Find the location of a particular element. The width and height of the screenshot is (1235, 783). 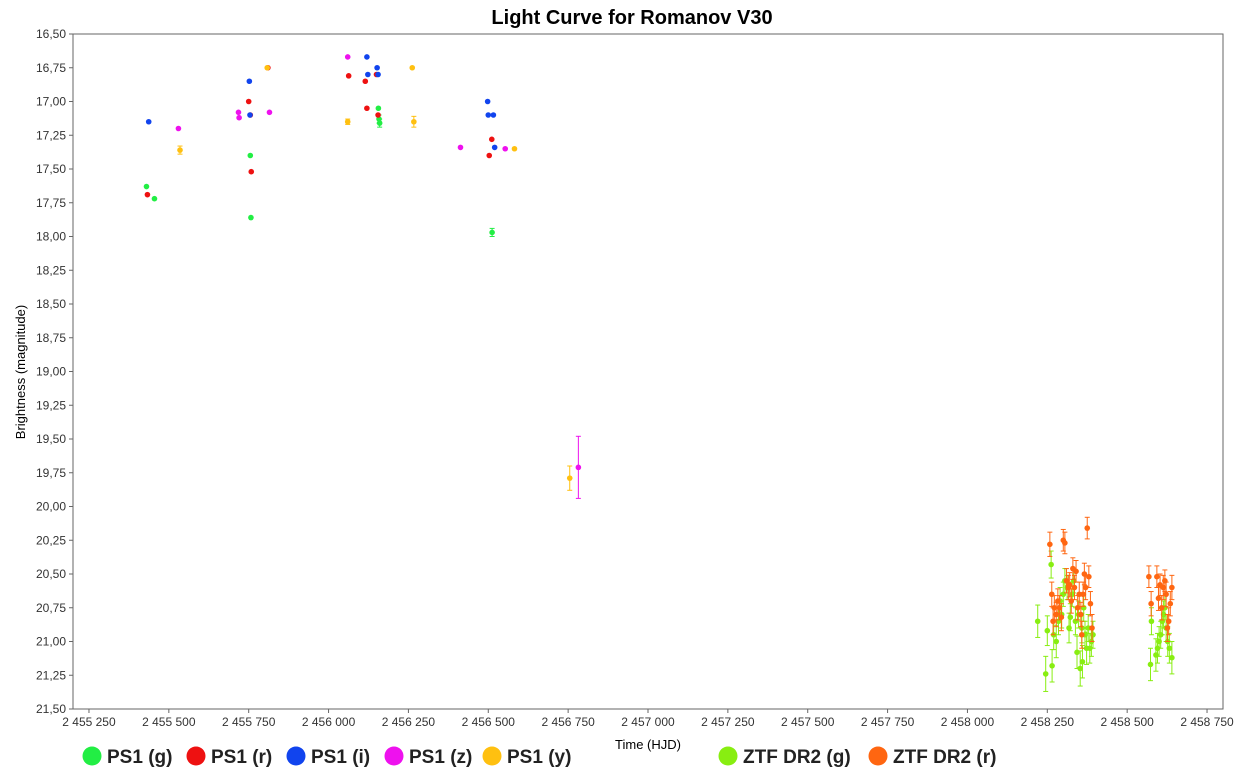

legend-label: ZTF DR2 (r) is located at coordinates (944, 757).